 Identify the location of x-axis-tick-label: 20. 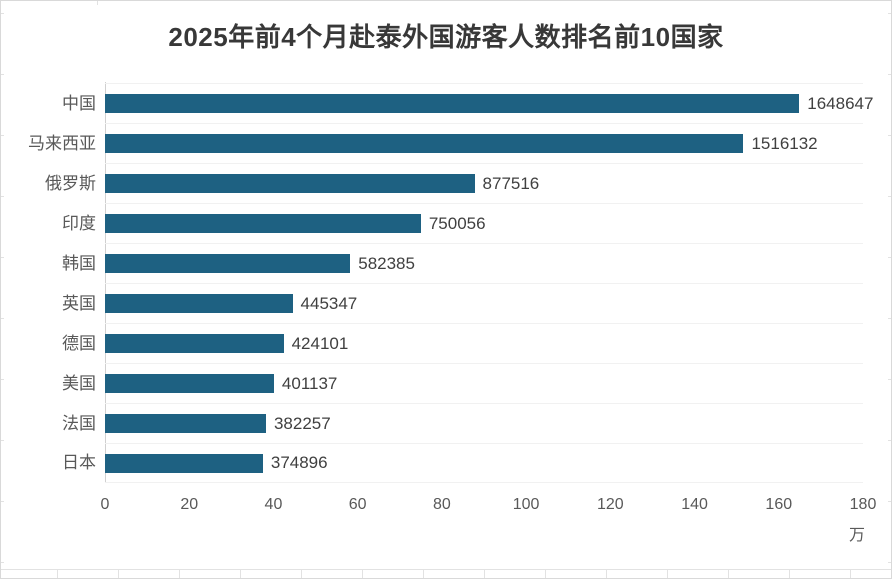
(189, 504).